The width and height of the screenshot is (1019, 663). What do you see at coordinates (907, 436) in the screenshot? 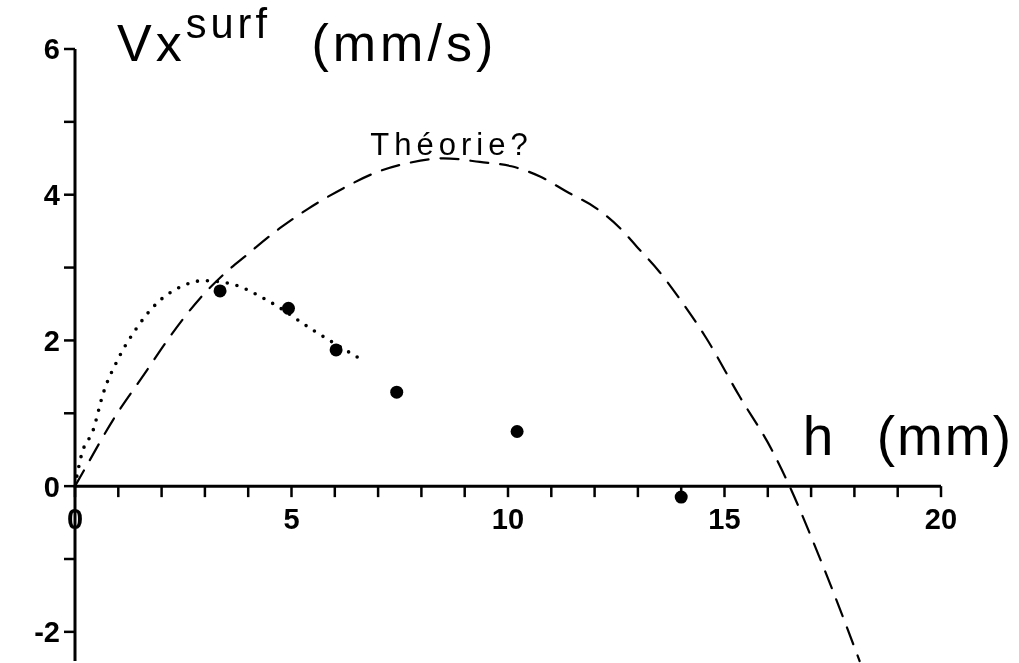
I see `x-axis-title: h (mm)` at bounding box center [907, 436].